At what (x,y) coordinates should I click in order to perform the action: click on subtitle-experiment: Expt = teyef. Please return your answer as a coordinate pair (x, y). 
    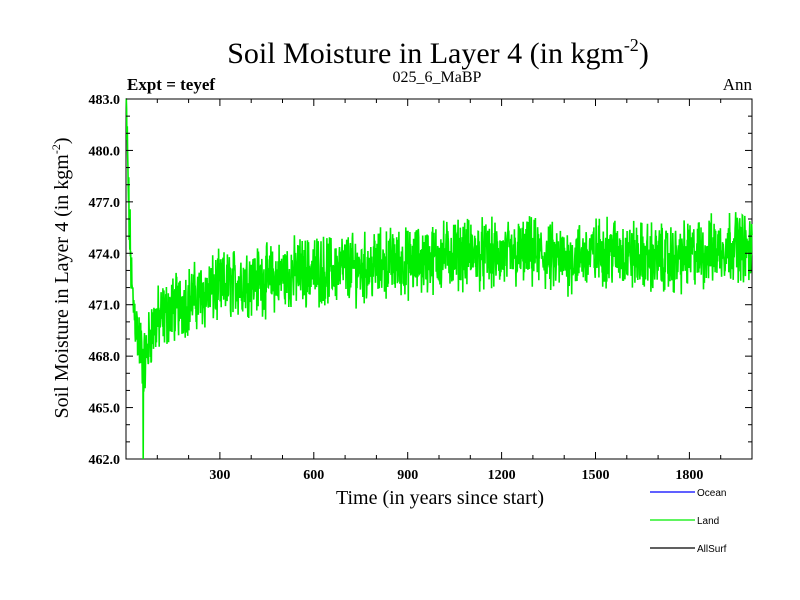
    Looking at the image, I should click on (171, 84).